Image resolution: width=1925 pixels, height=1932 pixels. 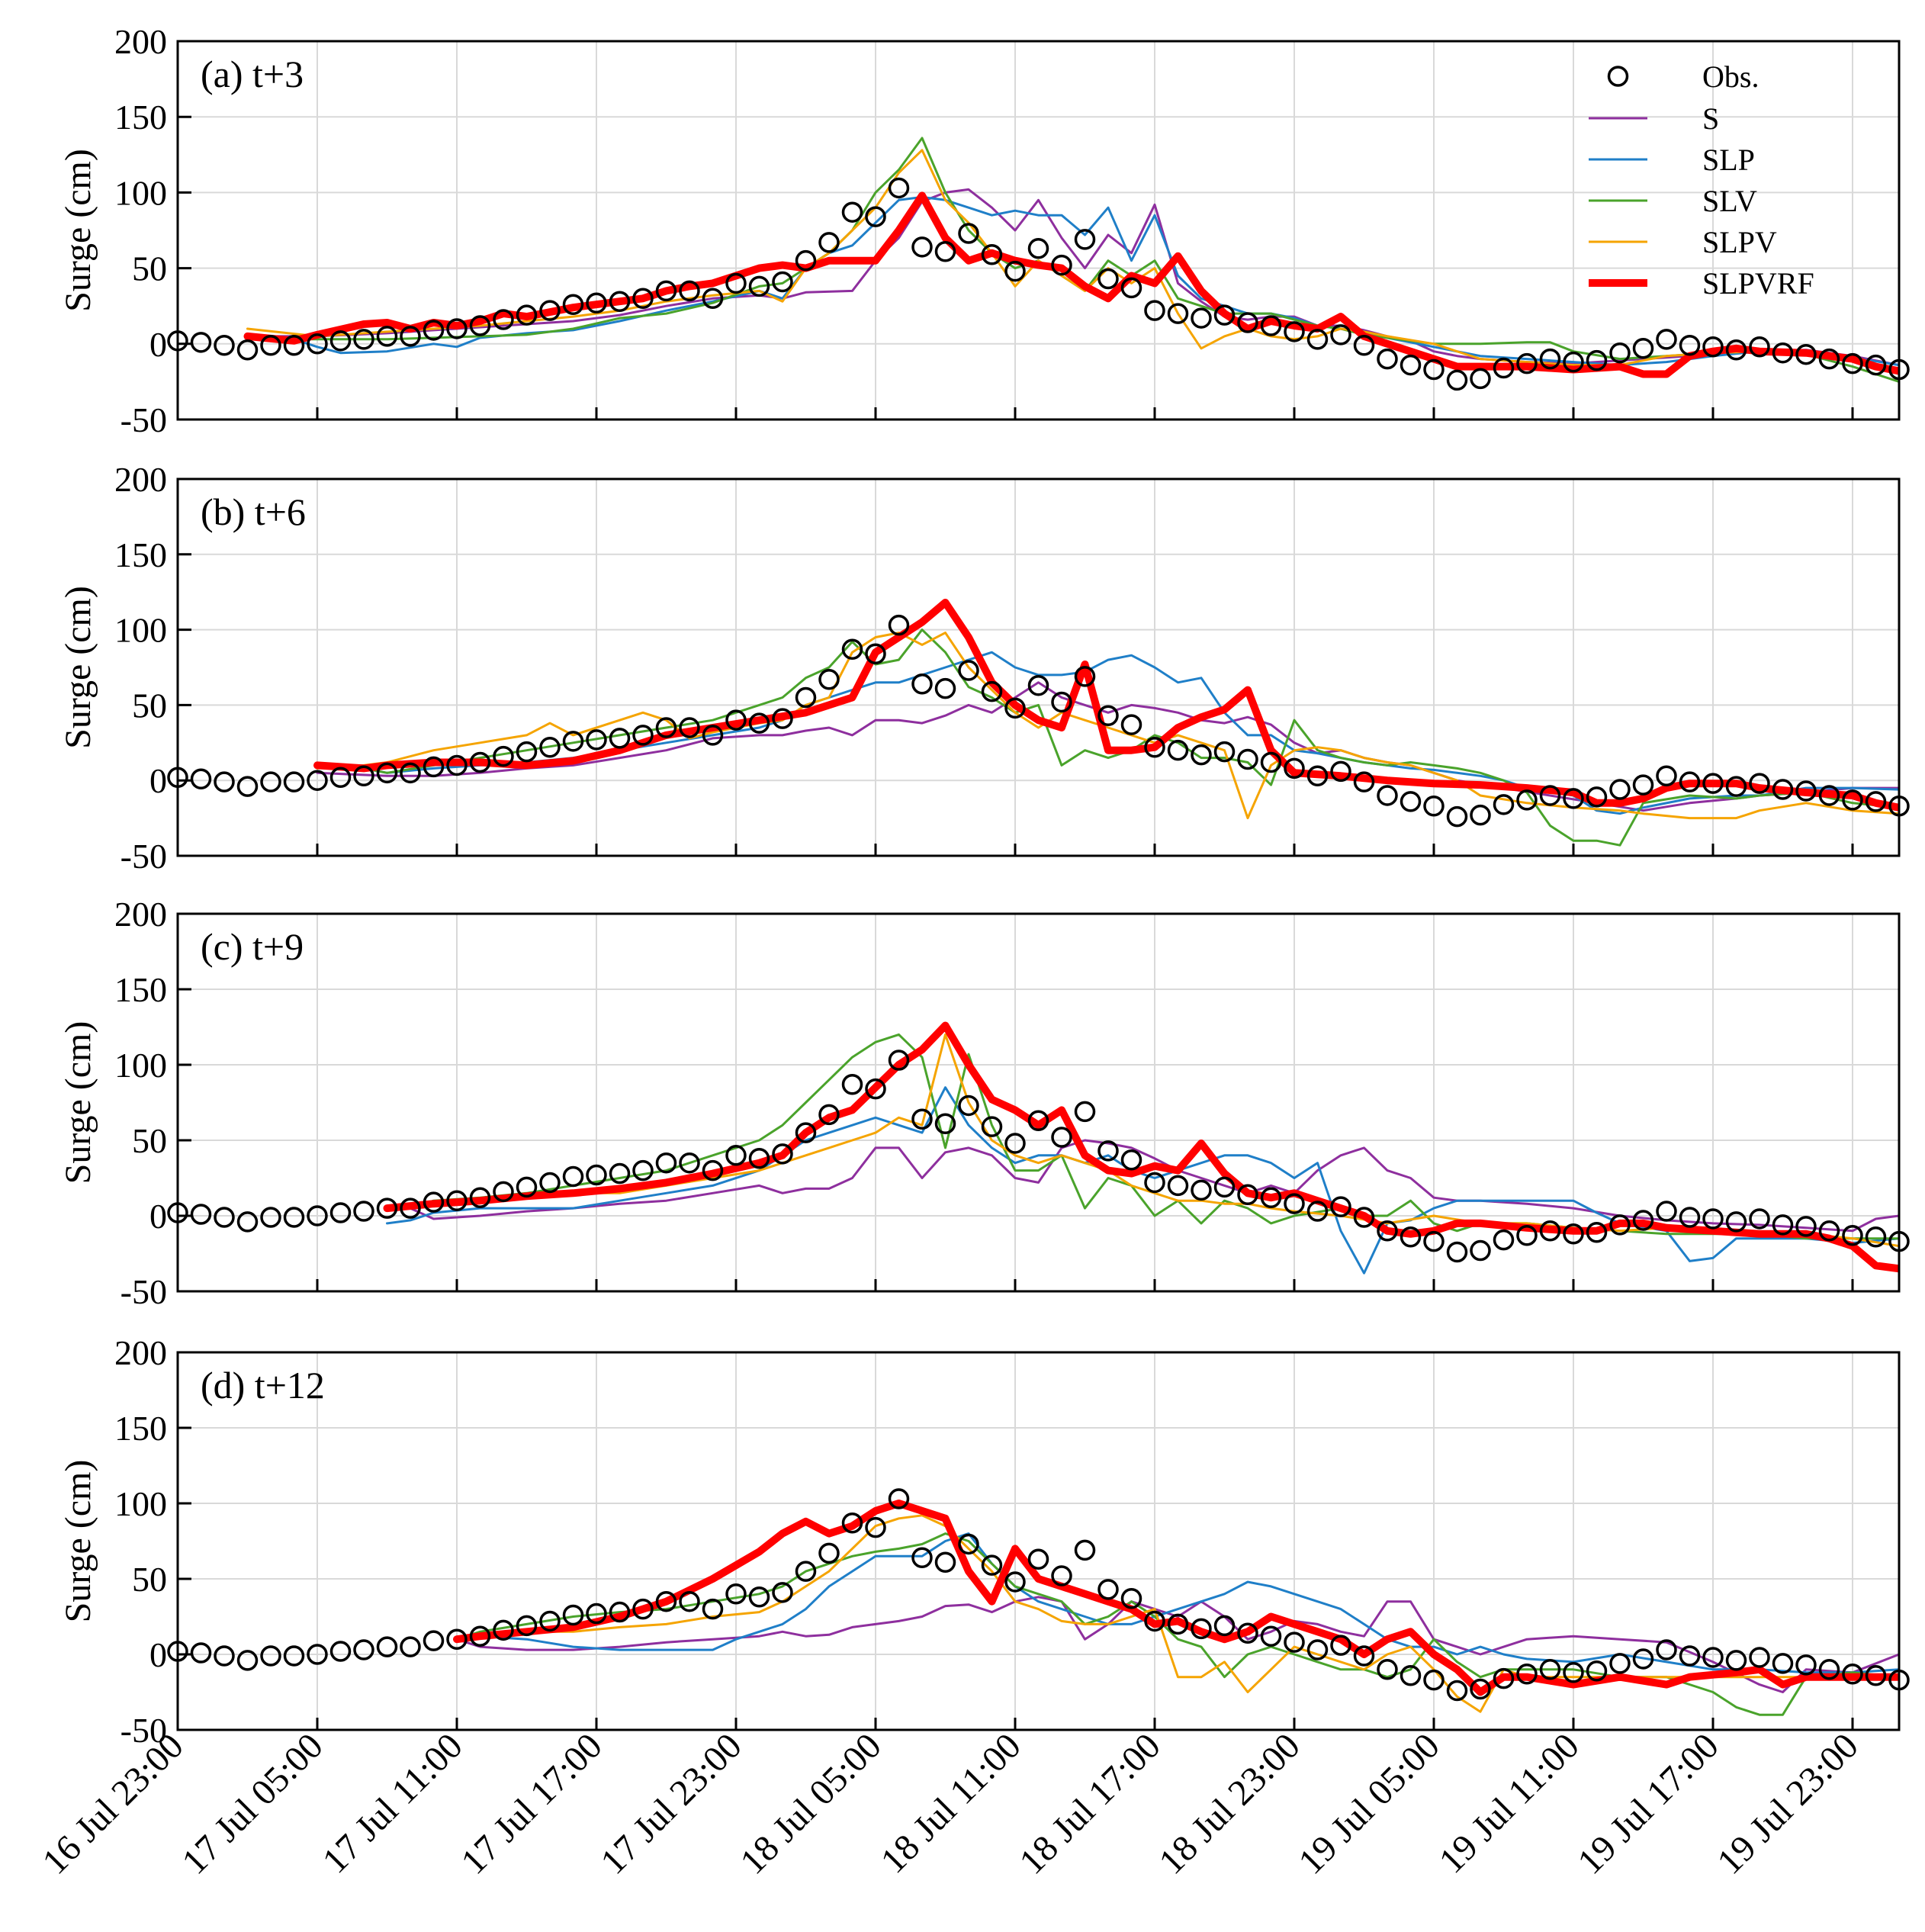 I want to click on y-tick-label: 200, so click(x=140, y=41).